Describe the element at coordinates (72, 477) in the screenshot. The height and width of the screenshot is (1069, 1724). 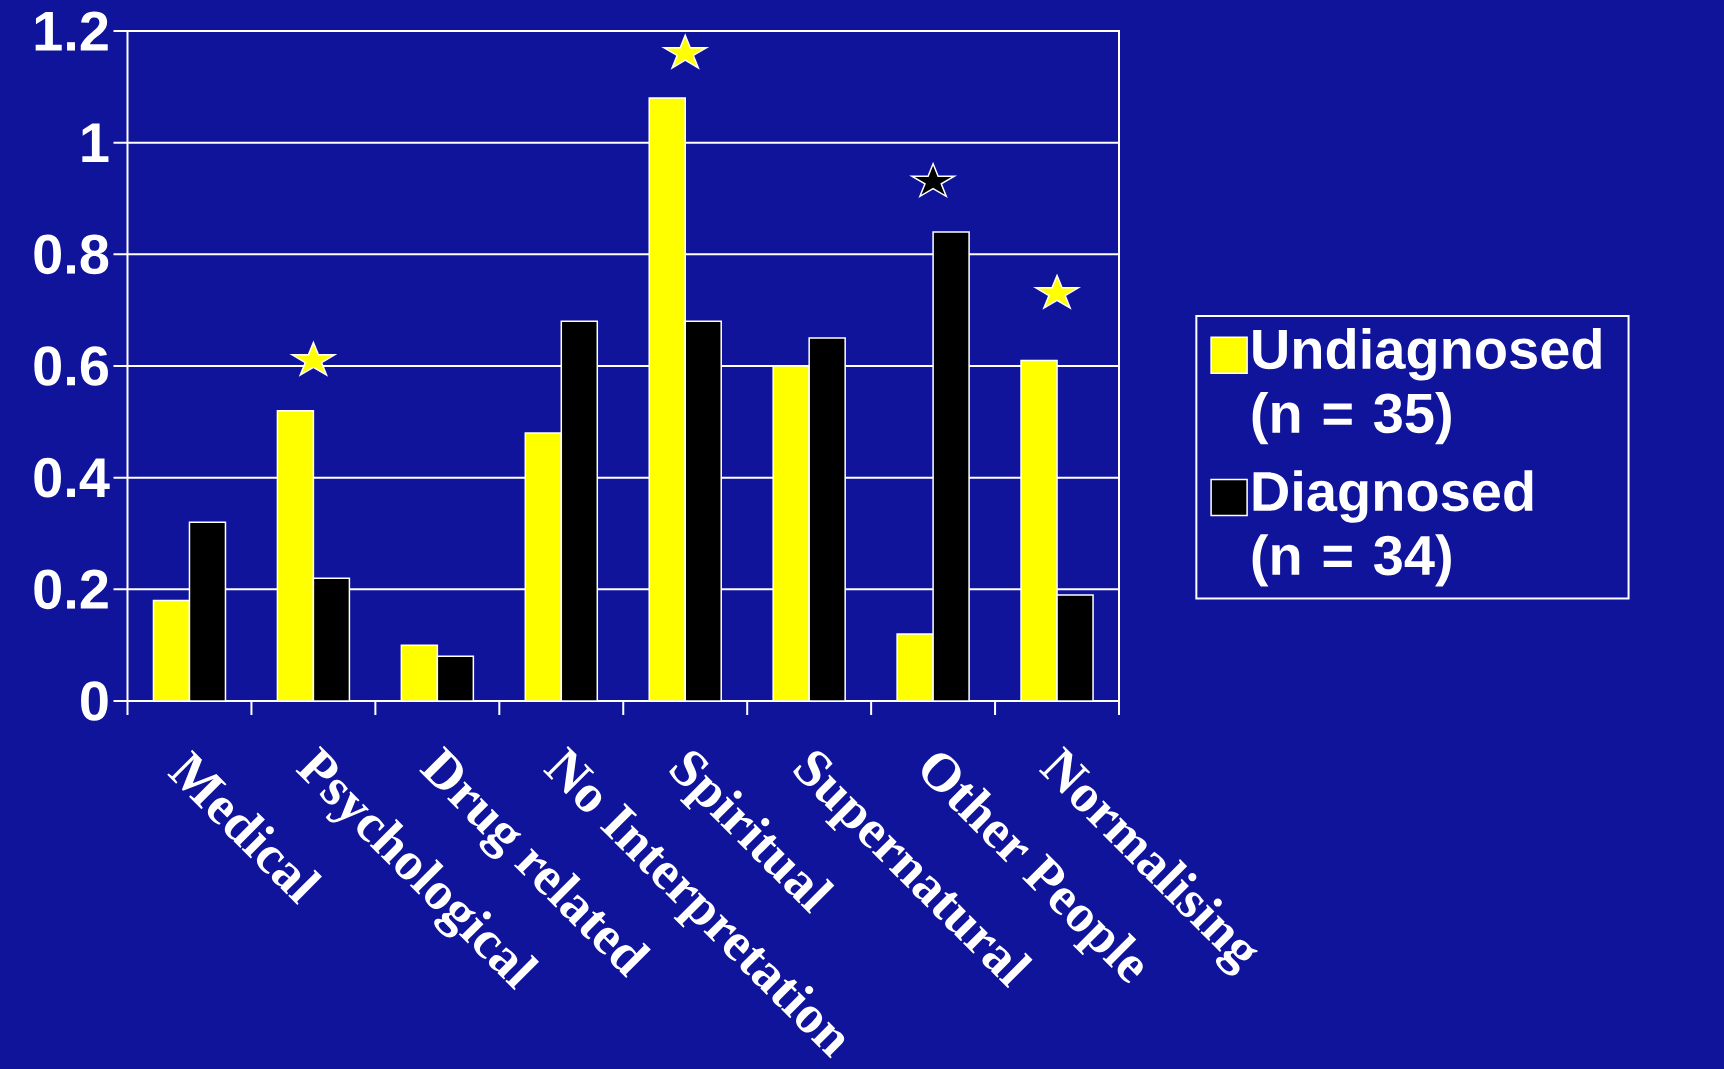
I see `y-tick-label: 0.4` at that location.